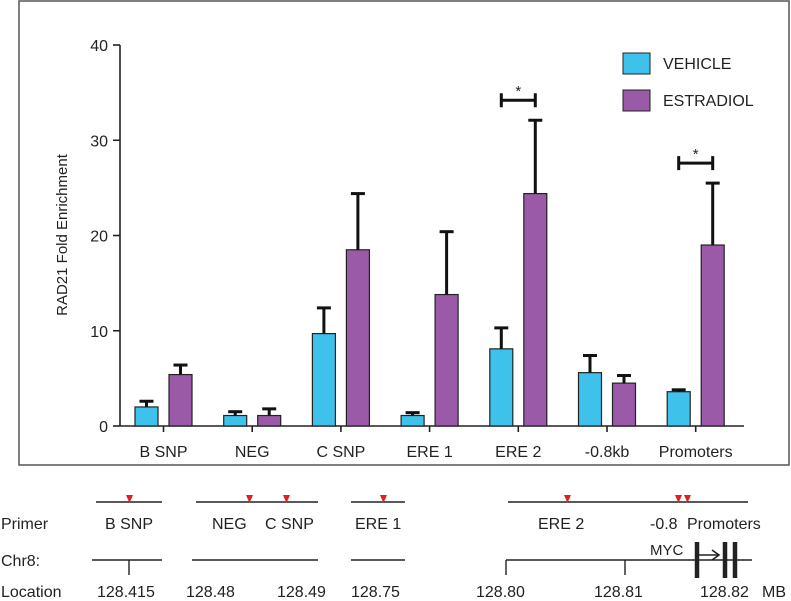 The image size is (791, 601). What do you see at coordinates (618, 592) in the screenshot?
I see `location-label: 128.81` at bounding box center [618, 592].